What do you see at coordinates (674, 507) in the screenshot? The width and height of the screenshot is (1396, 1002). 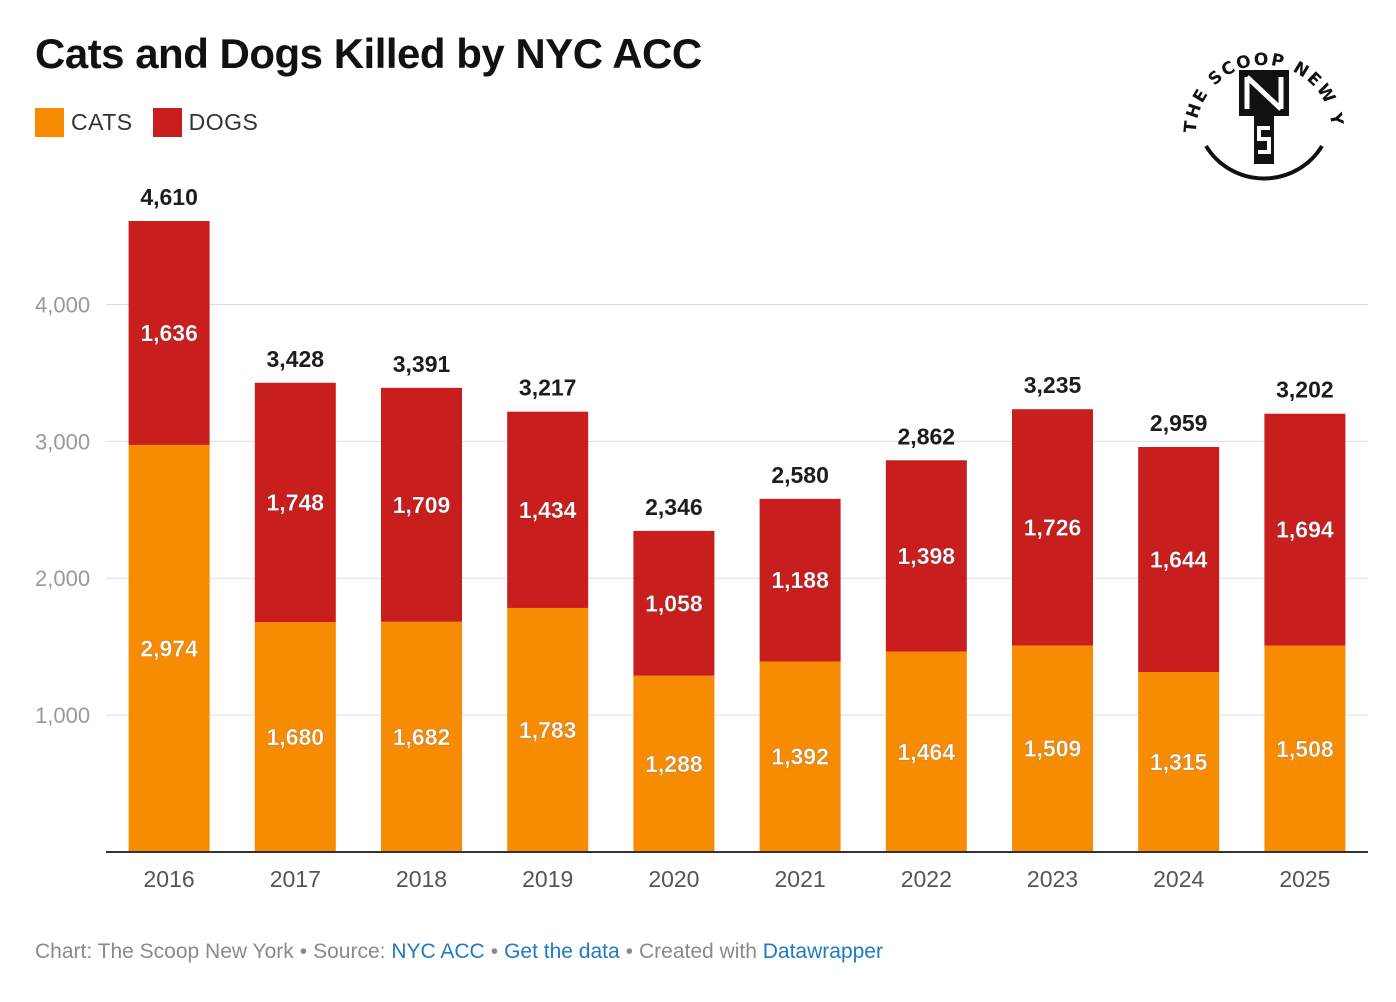 I see `total-label: 2,346` at bounding box center [674, 507].